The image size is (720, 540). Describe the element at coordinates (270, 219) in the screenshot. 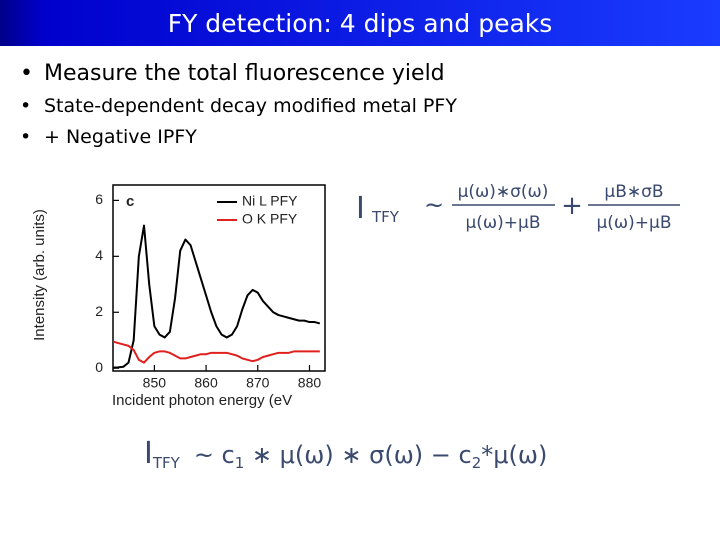

I see `legend-label: O K PFY` at that location.